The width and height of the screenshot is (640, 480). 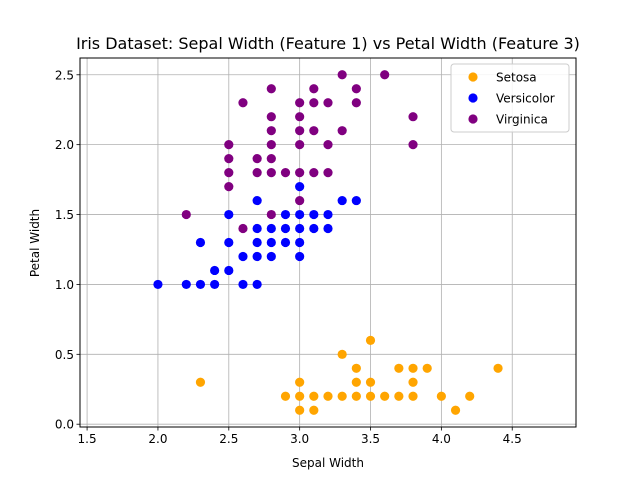 What do you see at coordinates (370, 439) in the screenshot?
I see `x-tick-label: 3.5` at bounding box center [370, 439].